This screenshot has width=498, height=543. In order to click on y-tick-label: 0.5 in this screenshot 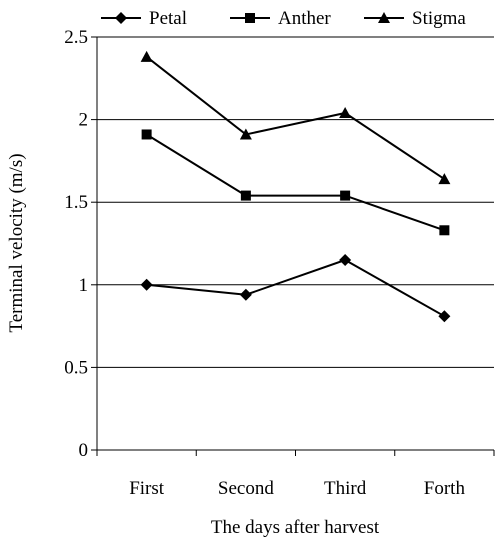, I will do `click(76, 367)`.